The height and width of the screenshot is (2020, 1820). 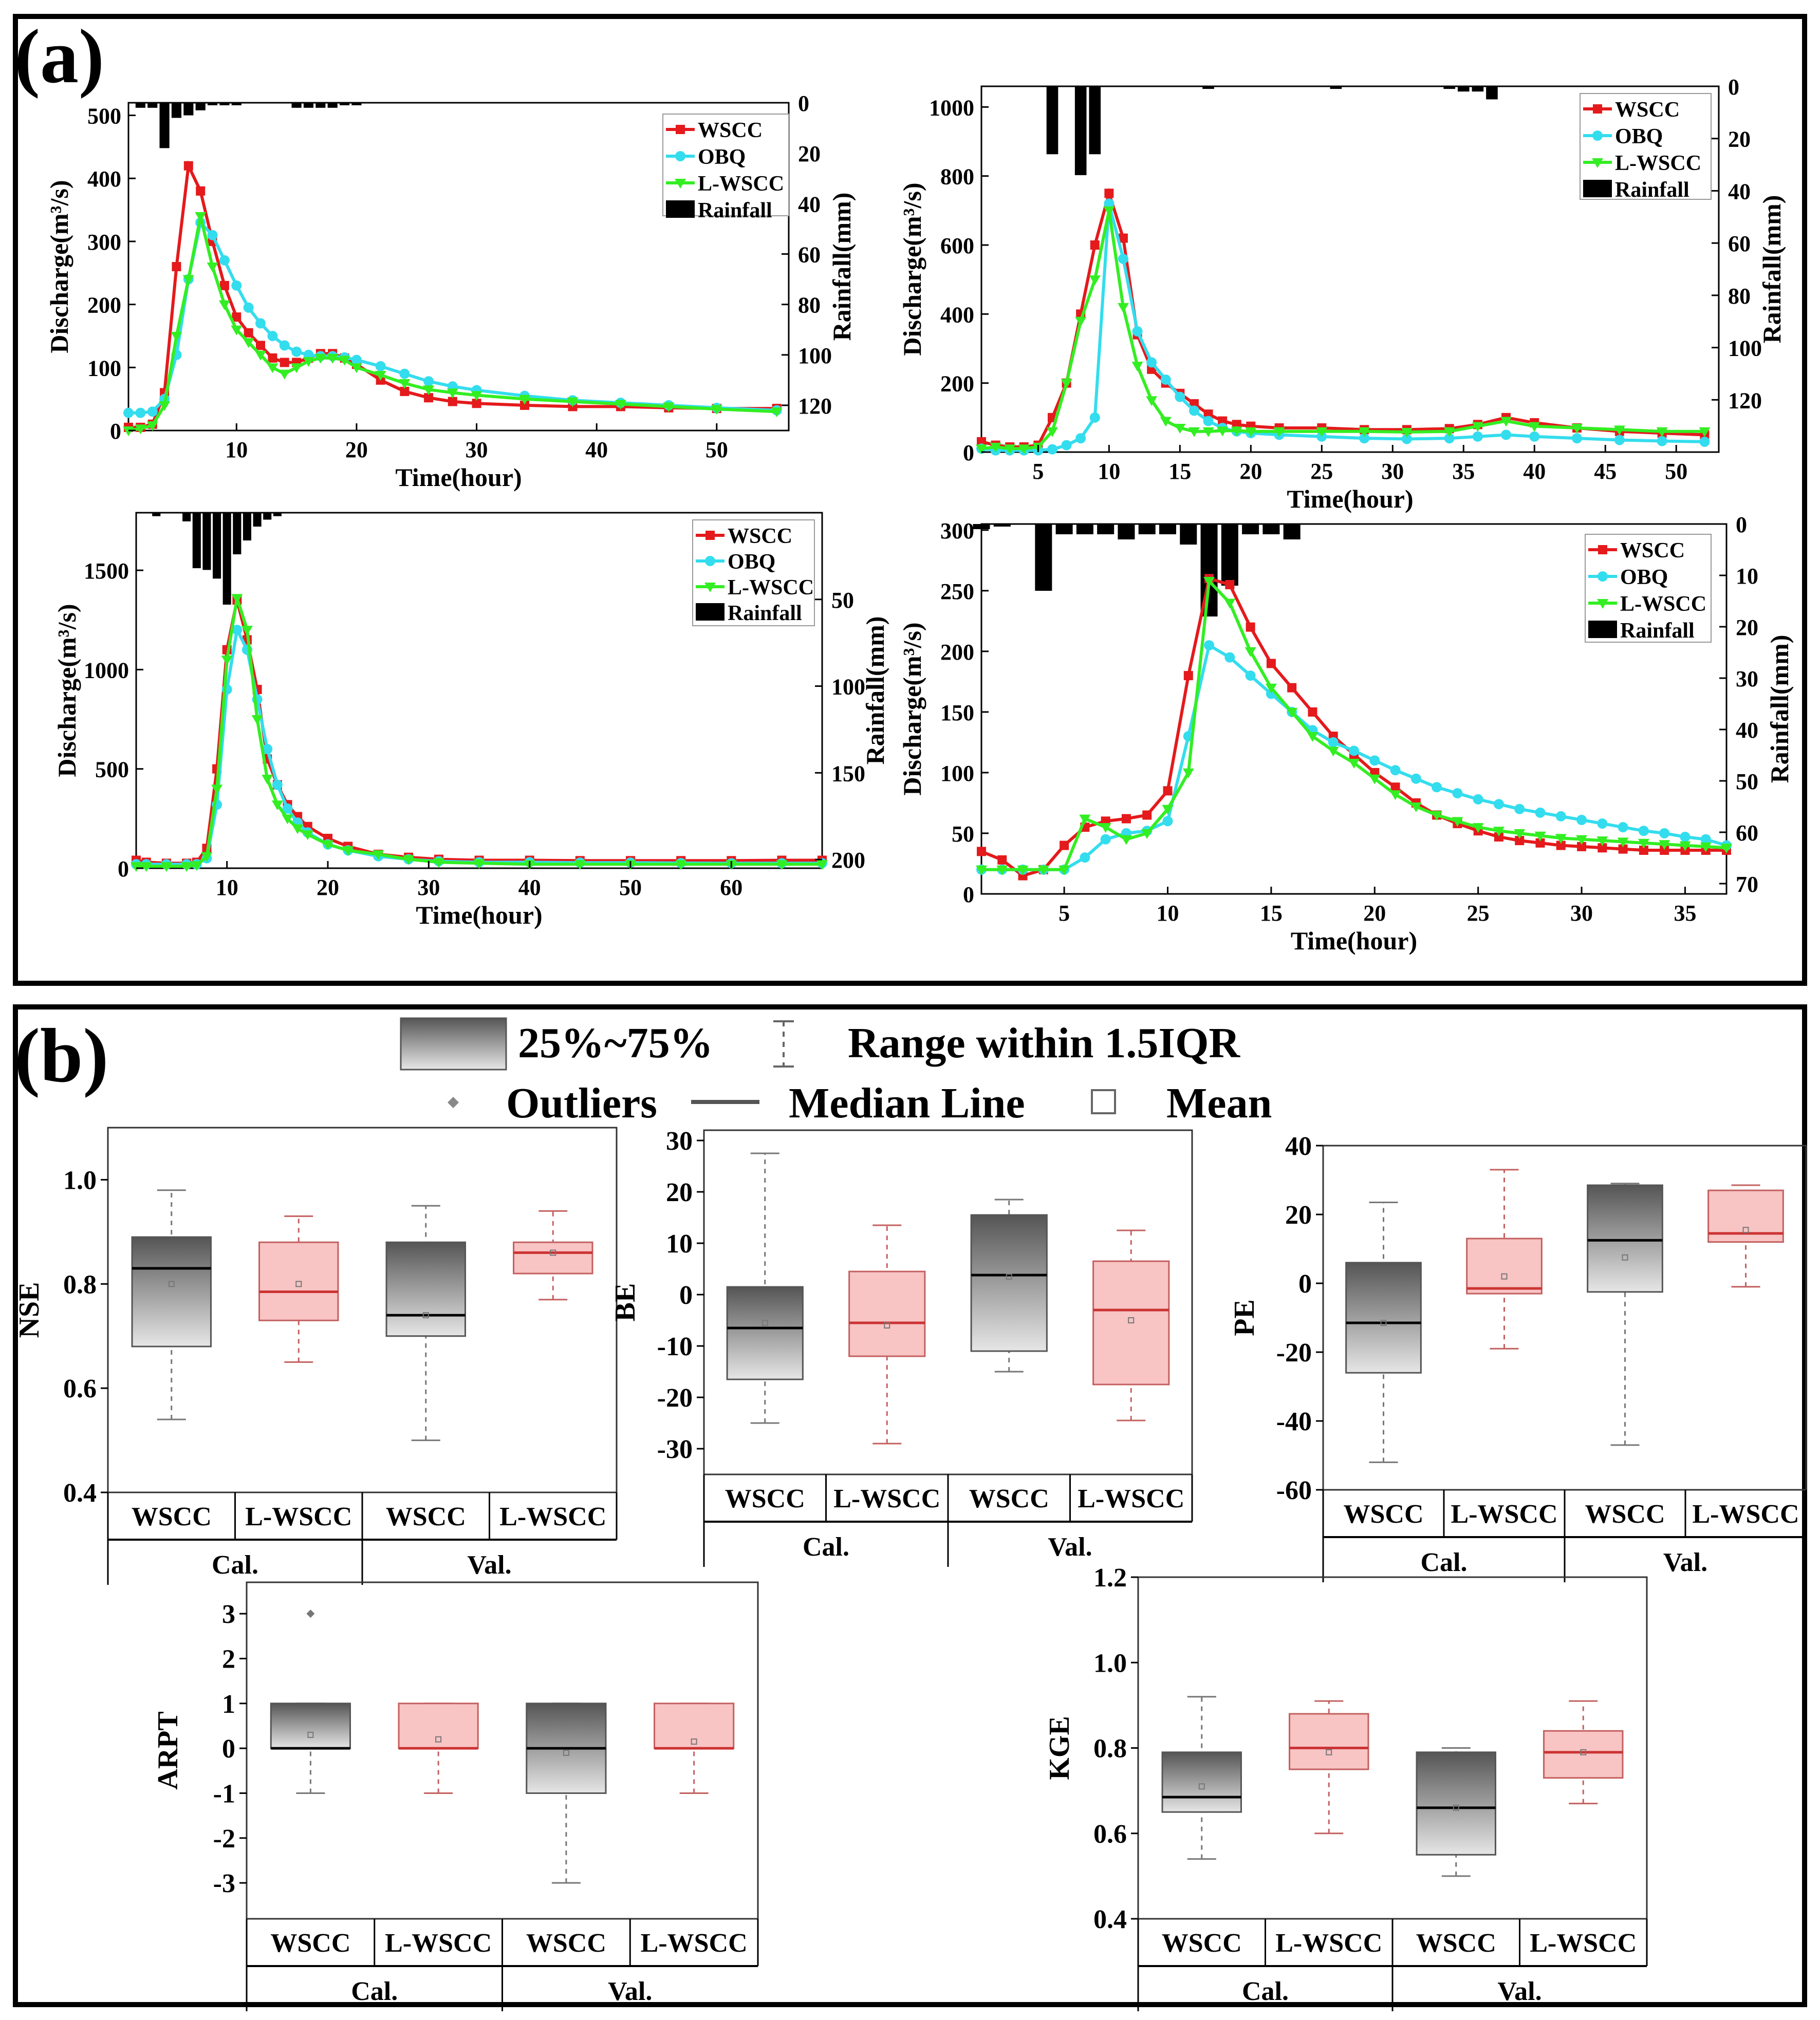 I want to click on legend-entry: OBQ, so click(x=751, y=562).